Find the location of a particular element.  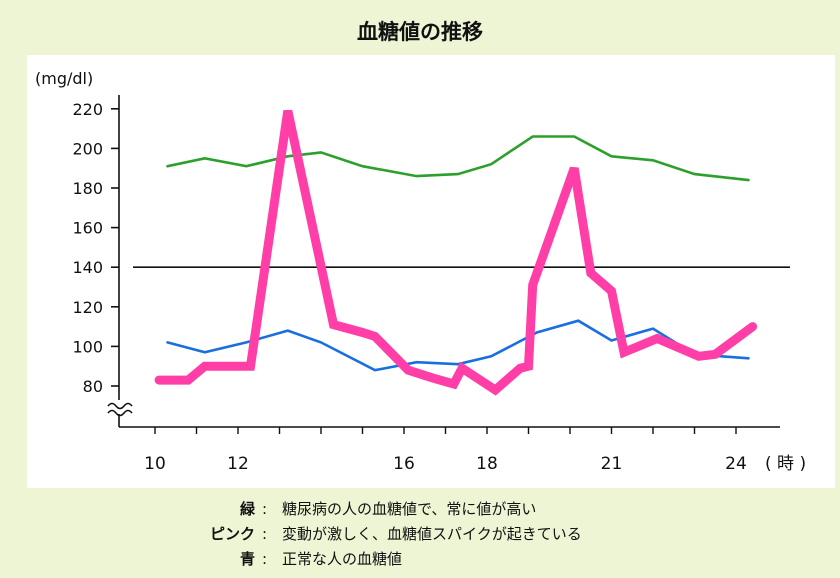

y-tick-label: 120 is located at coordinates (87, 307).